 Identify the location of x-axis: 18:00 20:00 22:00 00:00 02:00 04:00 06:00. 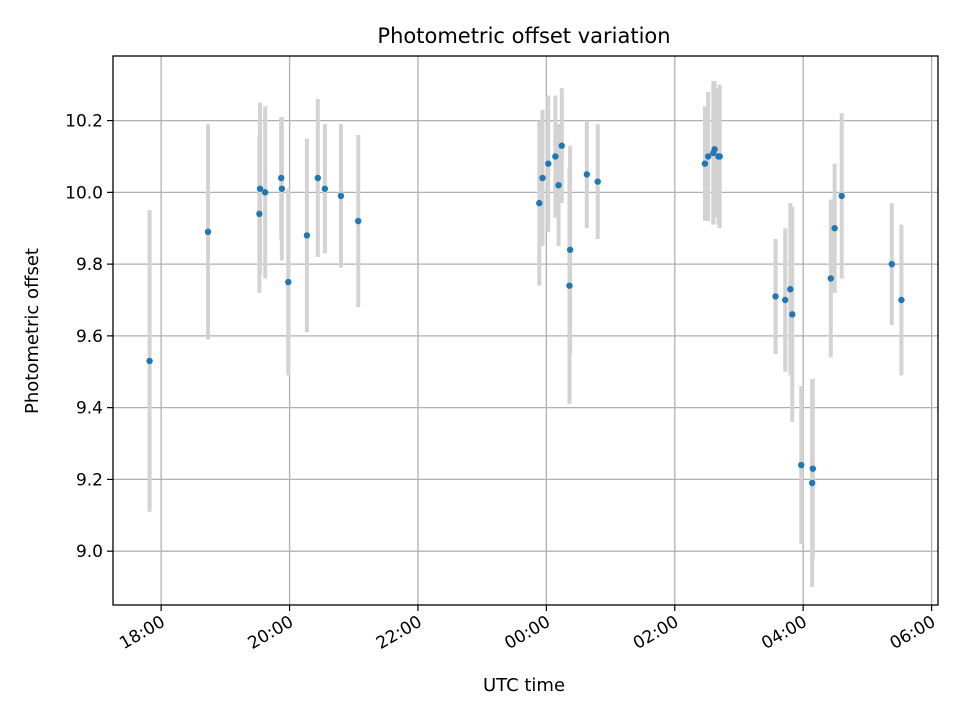
(527, 629).